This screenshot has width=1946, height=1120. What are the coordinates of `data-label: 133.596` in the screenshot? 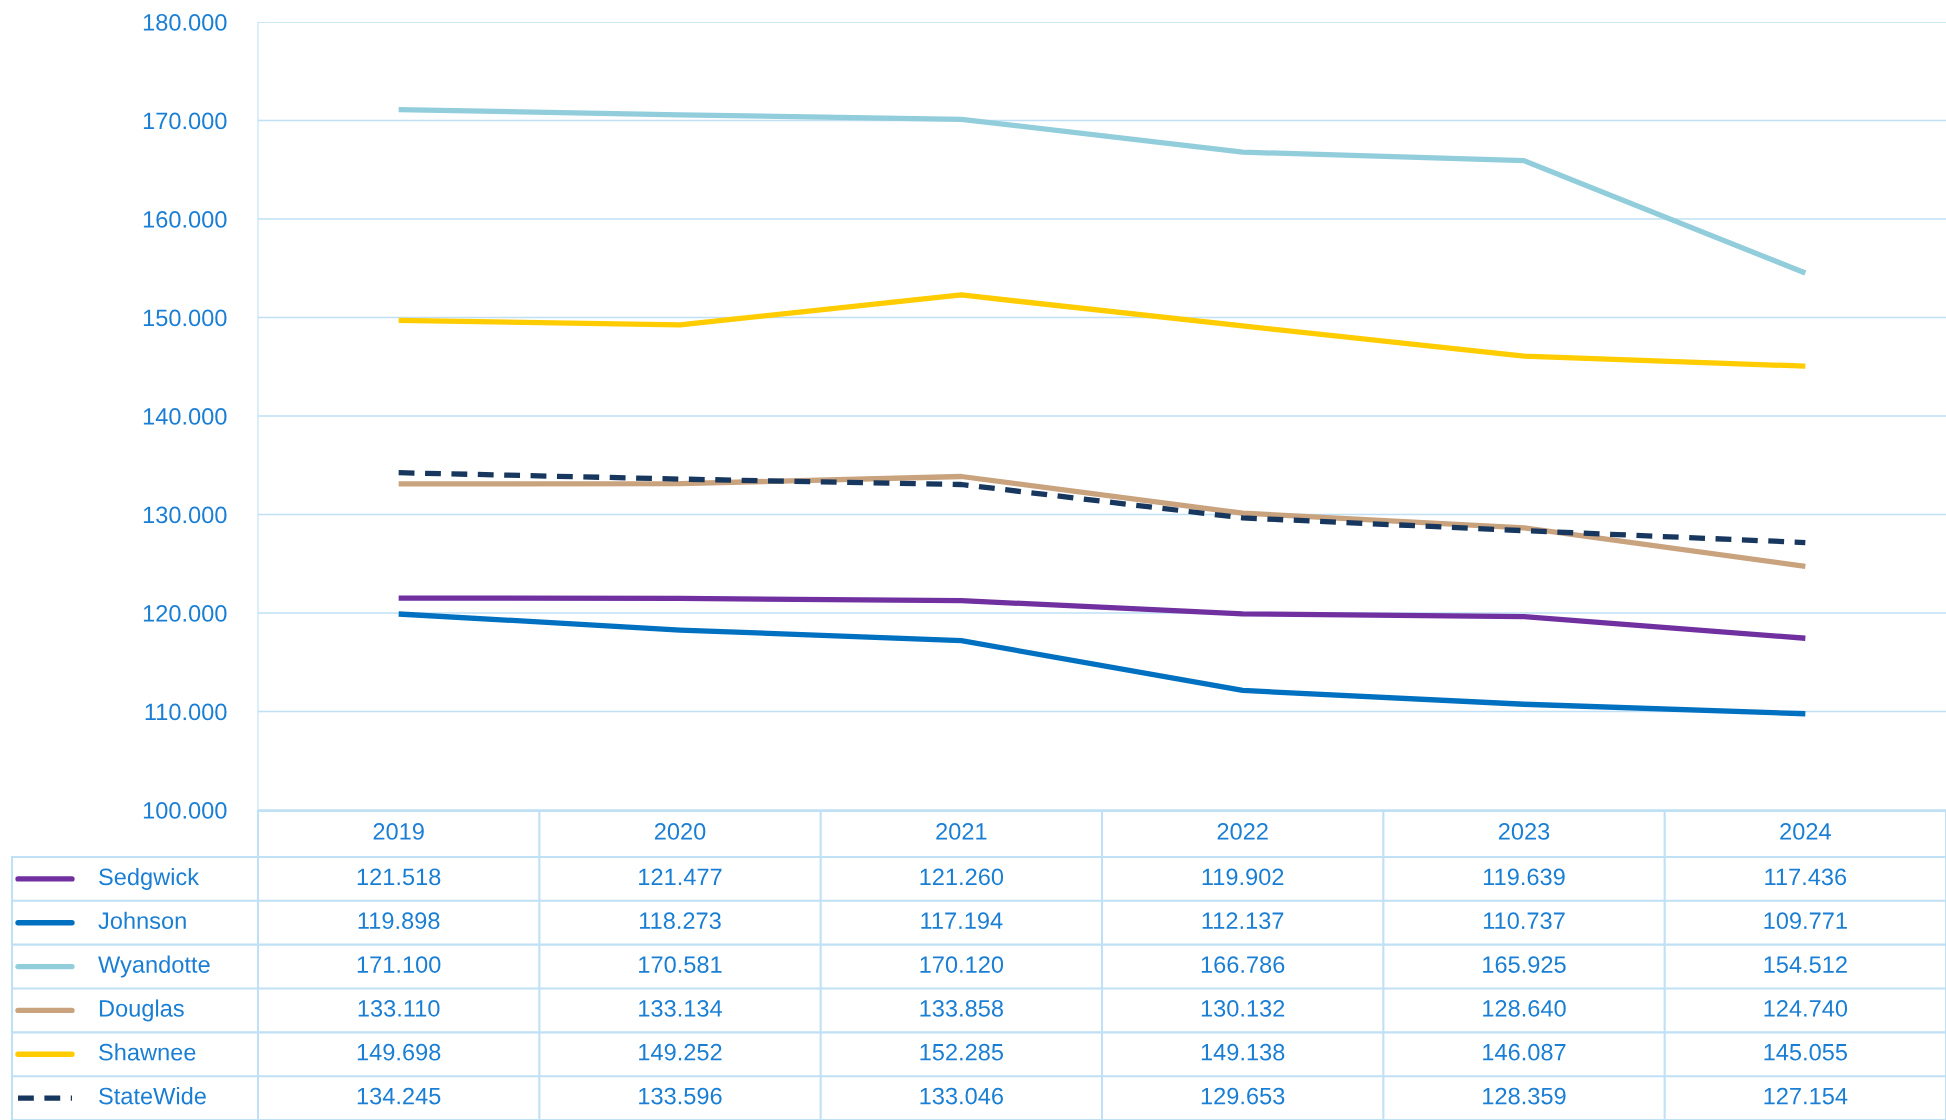 It's located at (680, 1096).